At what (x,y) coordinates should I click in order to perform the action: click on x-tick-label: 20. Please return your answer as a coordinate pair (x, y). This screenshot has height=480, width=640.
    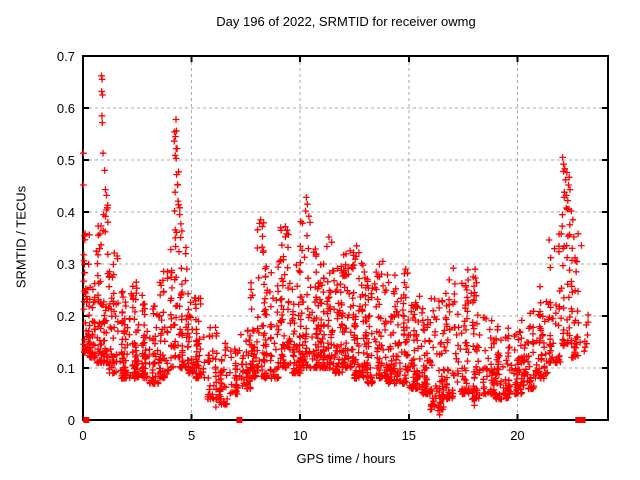
    Looking at the image, I should click on (517, 435).